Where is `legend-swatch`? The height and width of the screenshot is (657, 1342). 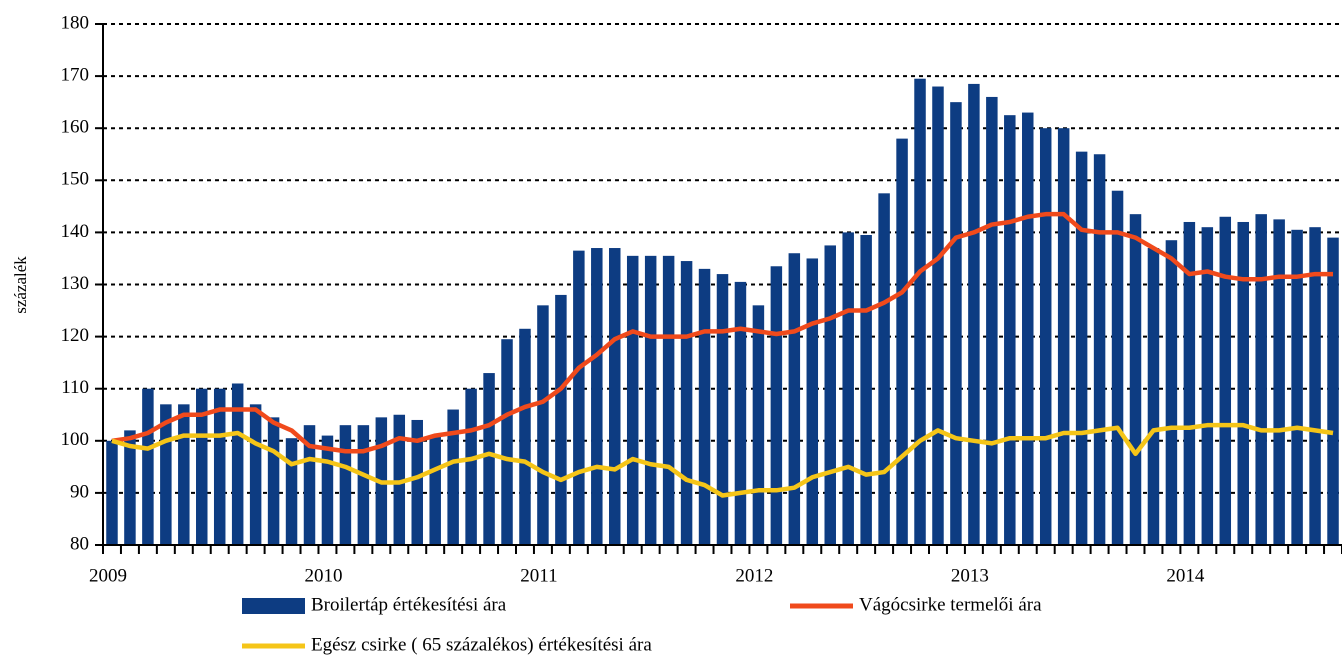 legend-swatch is located at coordinates (273, 606).